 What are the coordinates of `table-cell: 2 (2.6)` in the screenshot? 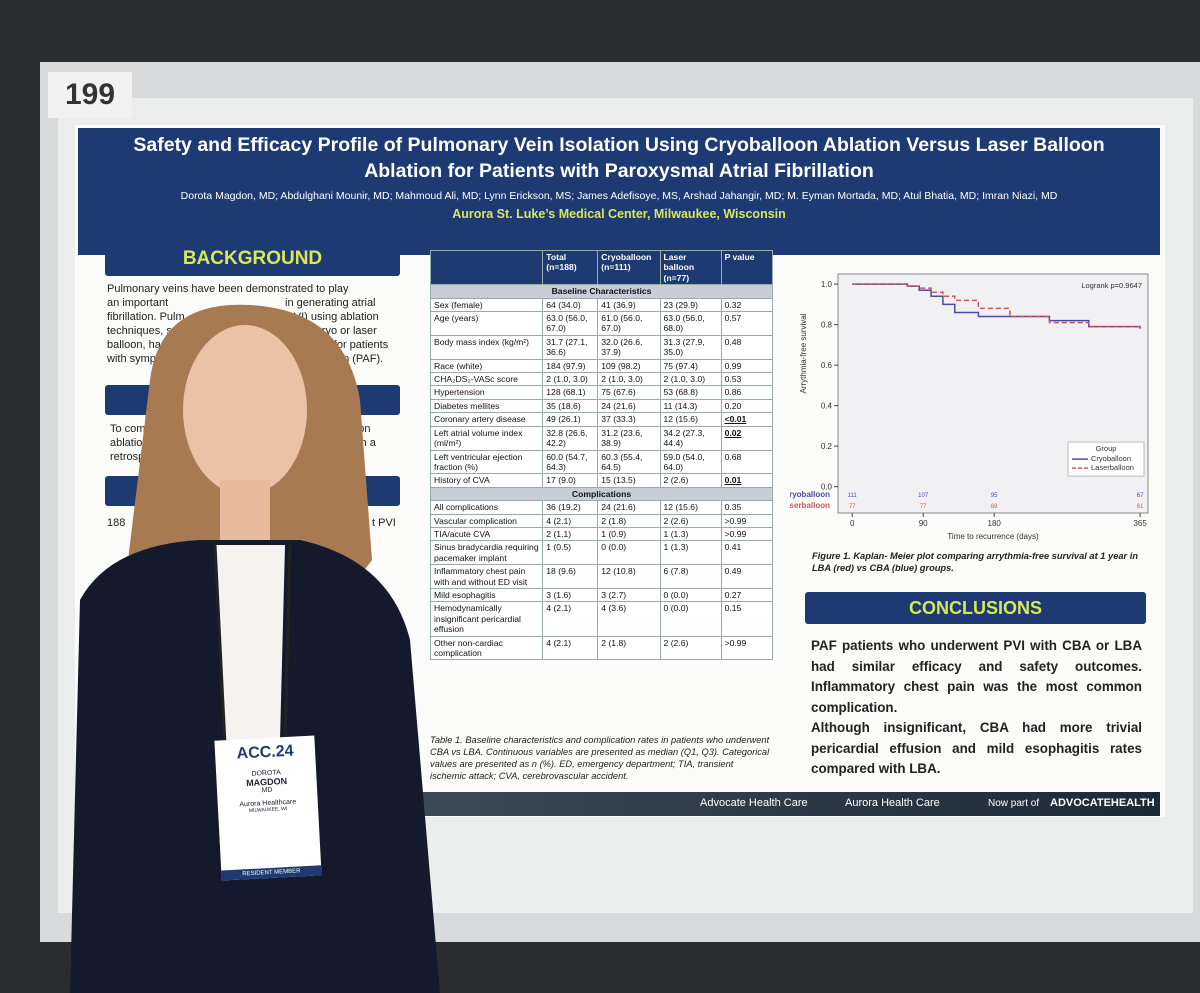 It's located at (690, 648).